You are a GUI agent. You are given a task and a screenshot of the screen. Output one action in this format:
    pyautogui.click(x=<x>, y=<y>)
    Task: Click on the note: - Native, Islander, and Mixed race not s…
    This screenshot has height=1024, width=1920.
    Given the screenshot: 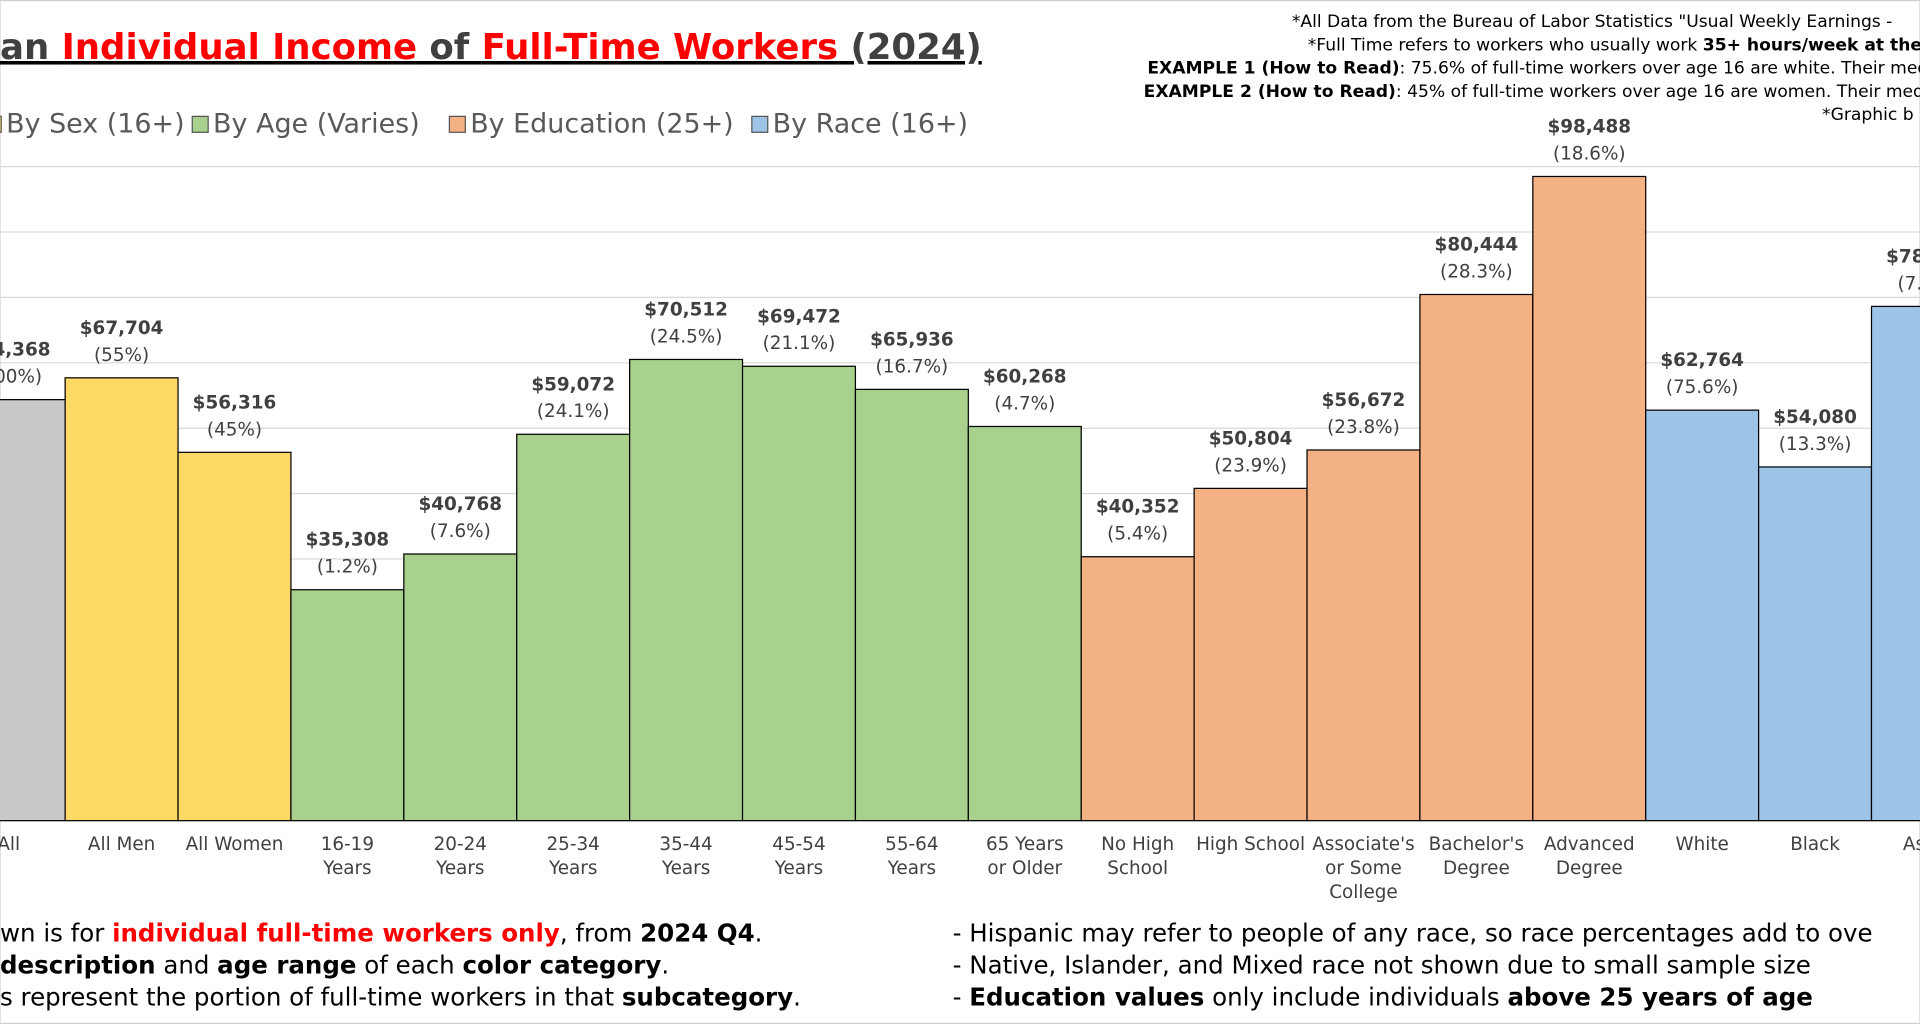 What is the action you would take?
    pyautogui.click(x=1382, y=964)
    